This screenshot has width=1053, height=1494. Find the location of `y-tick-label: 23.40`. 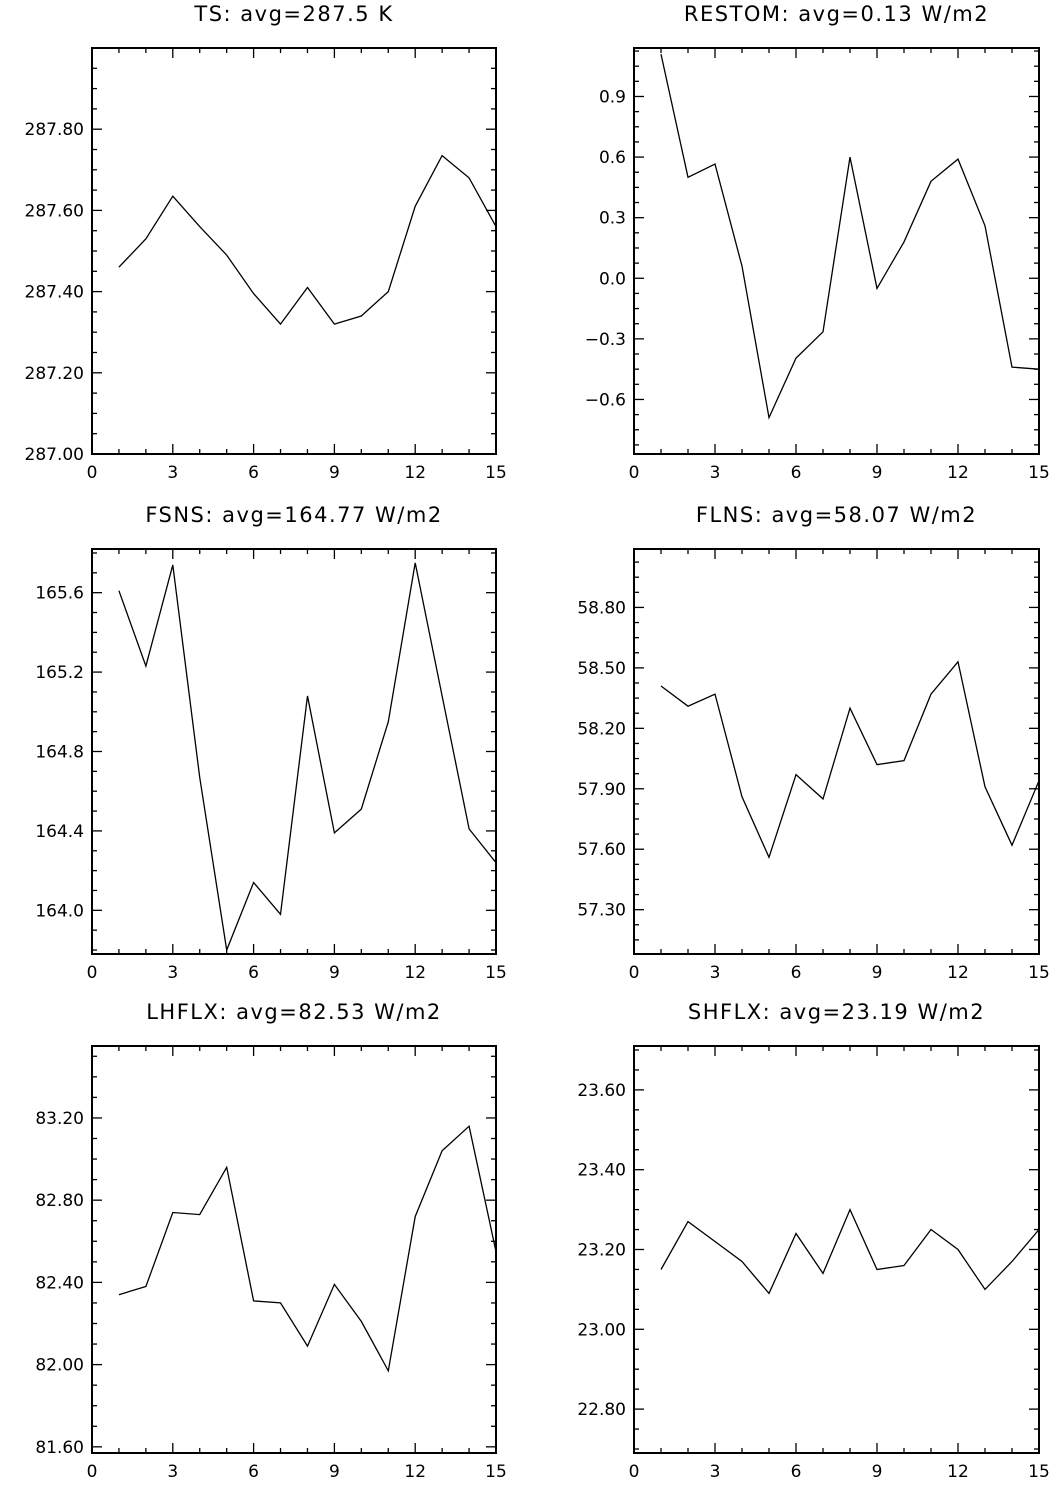

y-tick-label: 23.40 is located at coordinates (601, 1171).